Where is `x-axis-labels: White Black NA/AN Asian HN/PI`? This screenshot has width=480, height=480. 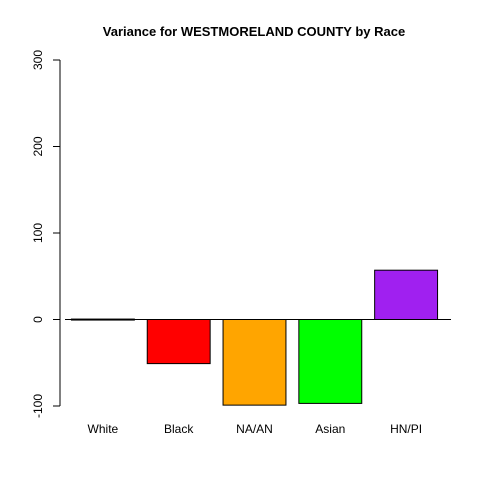 x-axis-labels: White Black NA/AN Asian HN/PI is located at coordinates (255, 429).